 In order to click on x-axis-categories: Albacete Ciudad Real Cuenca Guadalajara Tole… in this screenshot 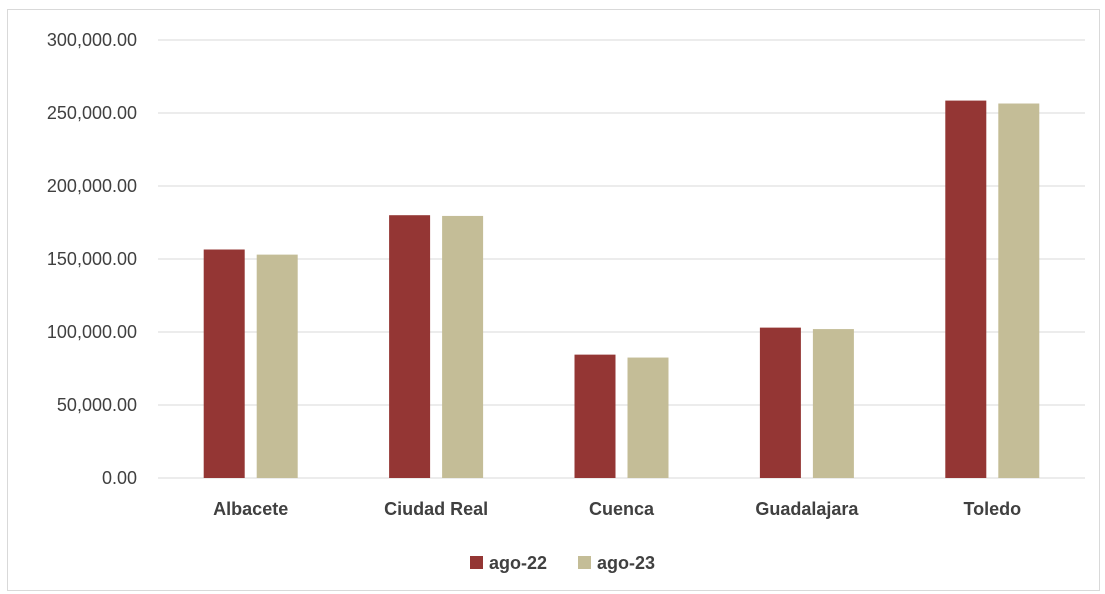, I will do `click(617, 509)`.